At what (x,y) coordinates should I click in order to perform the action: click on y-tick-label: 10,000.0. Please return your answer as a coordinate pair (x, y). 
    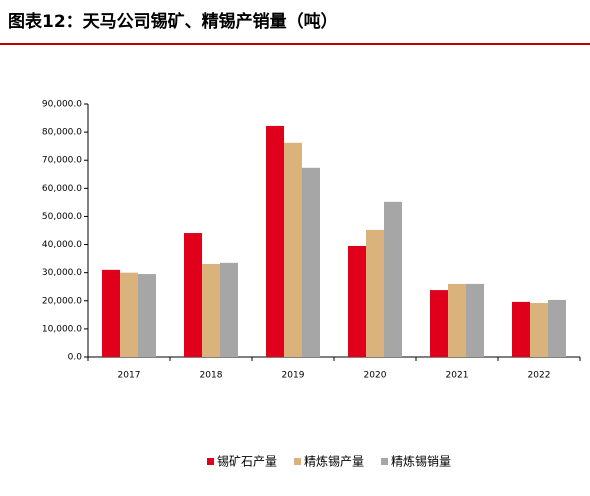
    Looking at the image, I should click on (62, 329).